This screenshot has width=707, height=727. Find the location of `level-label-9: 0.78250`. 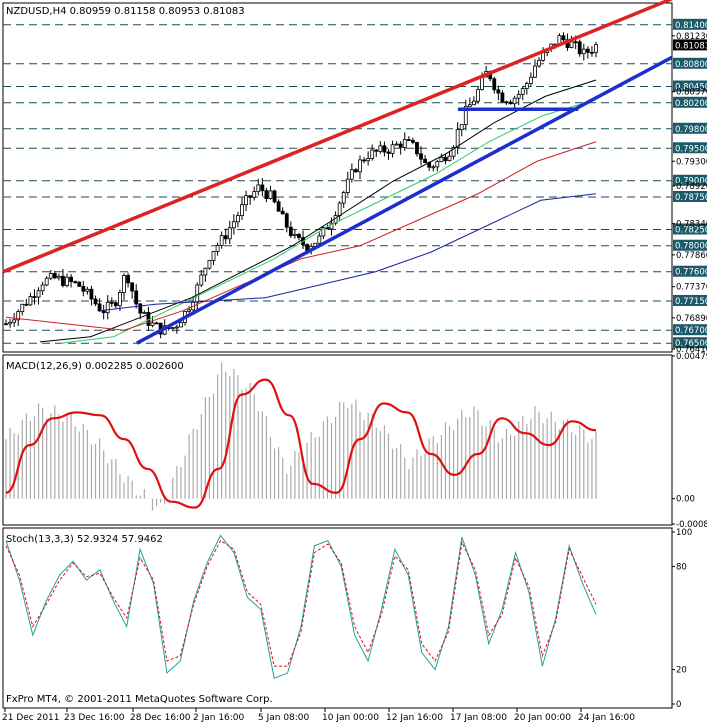

level-label-9: 0.78250 is located at coordinates (691, 230).